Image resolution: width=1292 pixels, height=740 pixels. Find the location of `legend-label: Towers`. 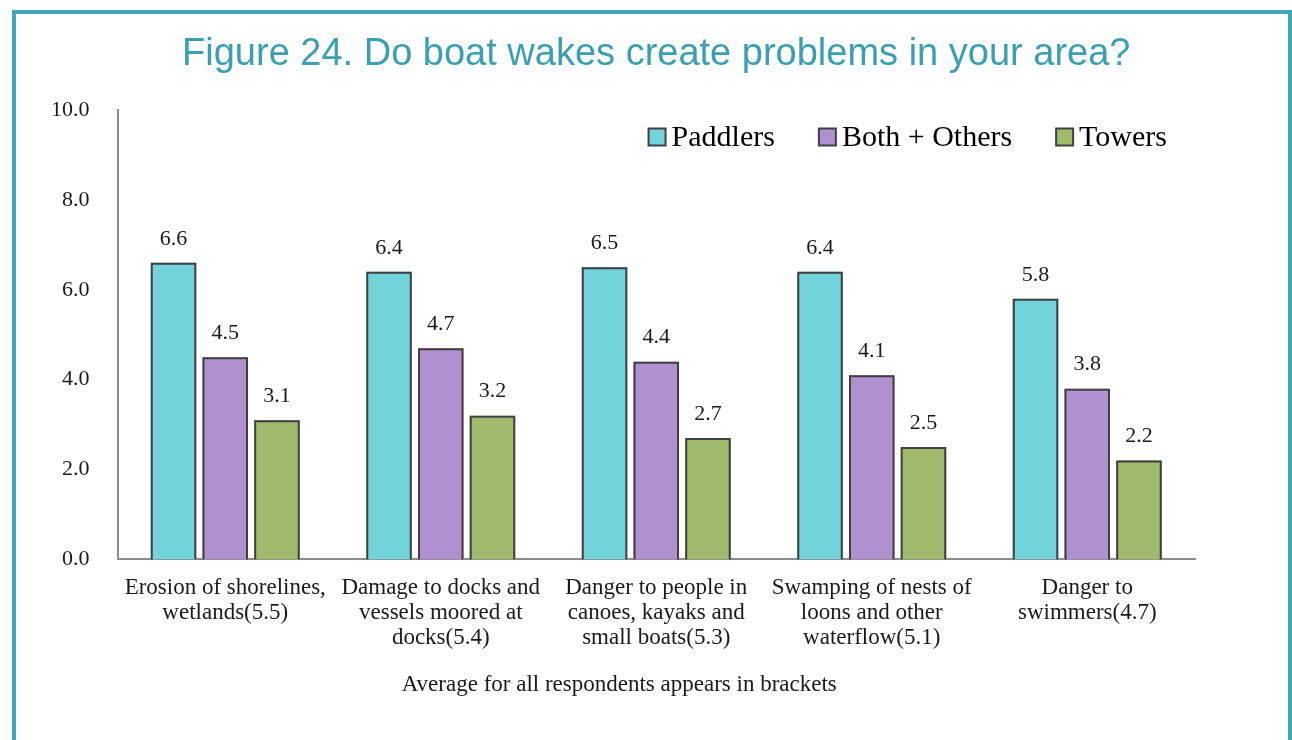

legend-label: Towers is located at coordinates (1123, 135).